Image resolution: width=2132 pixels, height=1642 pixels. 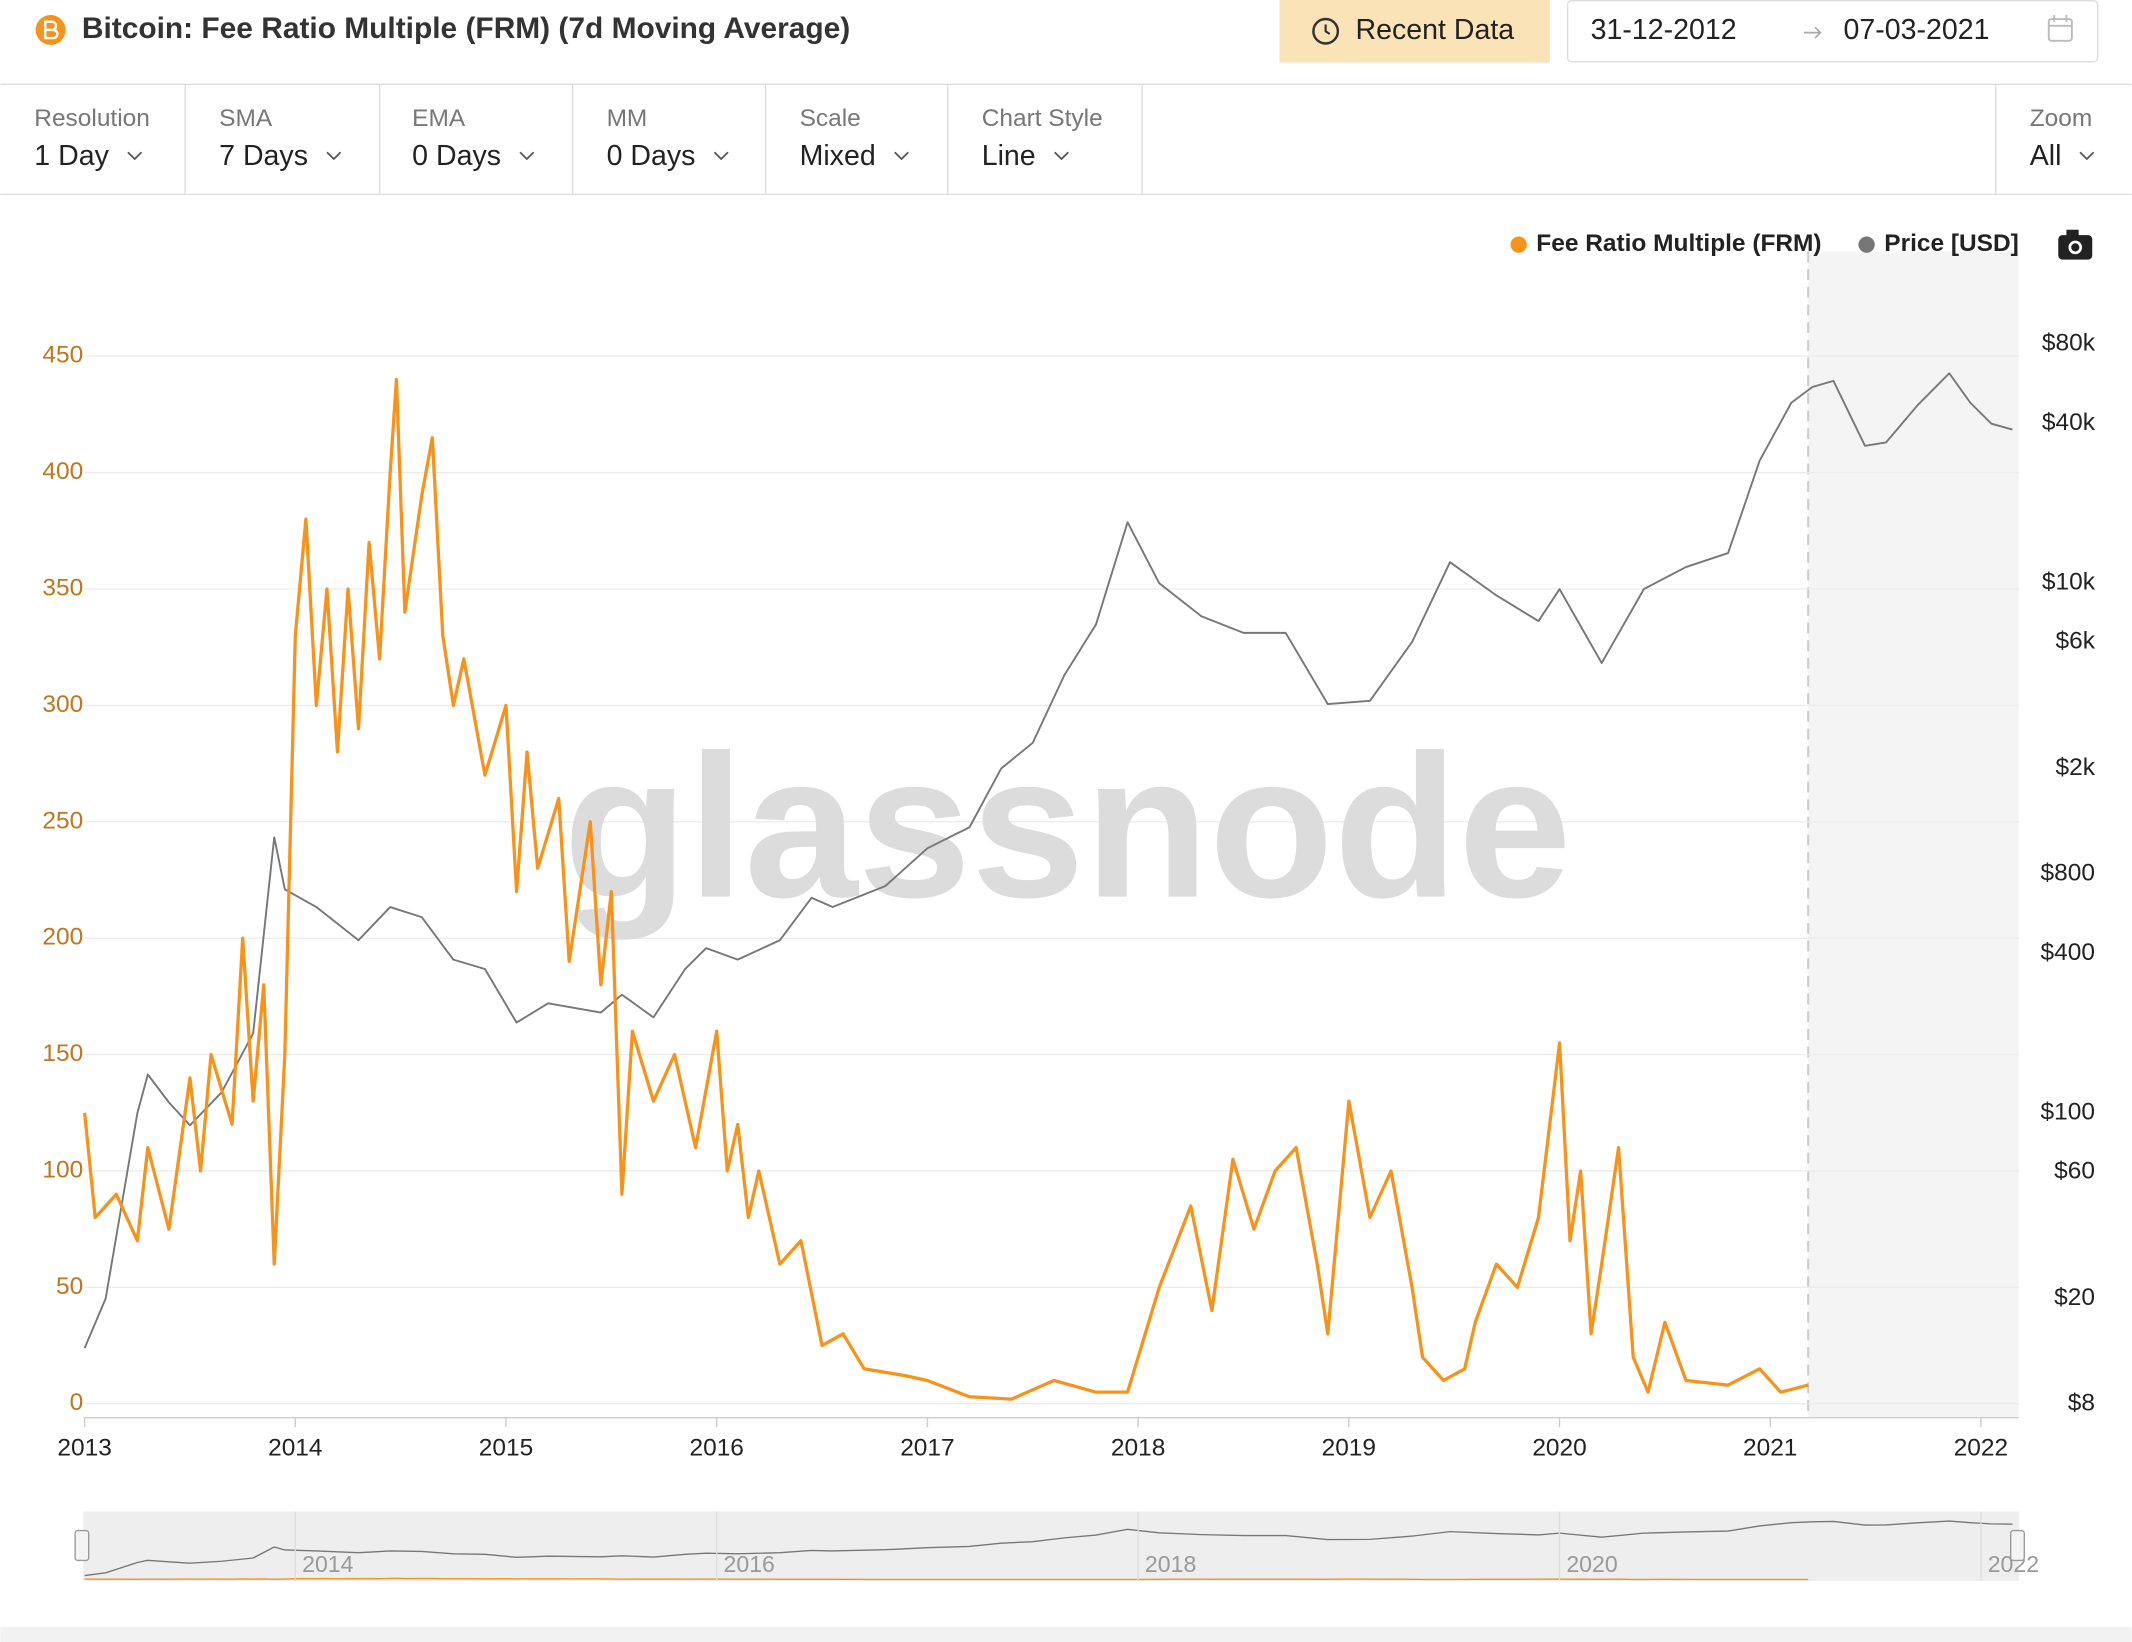 What do you see at coordinates (84, 1447) in the screenshot?
I see `x-tick-label: 2013` at bounding box center [84, 1447].